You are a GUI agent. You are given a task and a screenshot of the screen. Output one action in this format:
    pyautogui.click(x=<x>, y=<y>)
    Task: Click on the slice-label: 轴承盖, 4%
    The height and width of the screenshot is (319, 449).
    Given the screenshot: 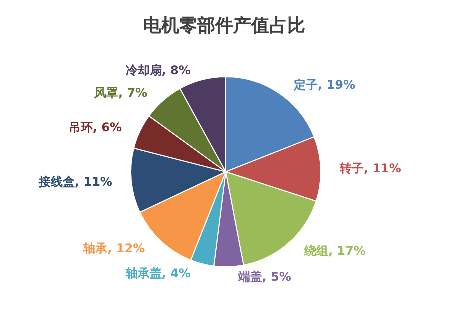 What is the action you would take?
    pyautogui.click(x=157, y=273)
    